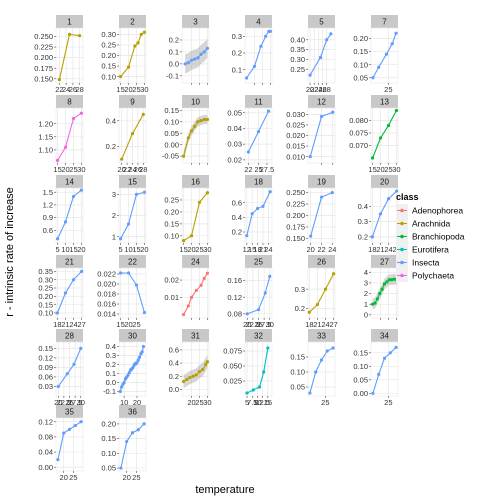 The height and width of the screenshot is (504, 504). What do you see at coordinates (358, 145) in the screenshot?
I see `y-tick-label: 0.070` at bounding box center [358, 145].